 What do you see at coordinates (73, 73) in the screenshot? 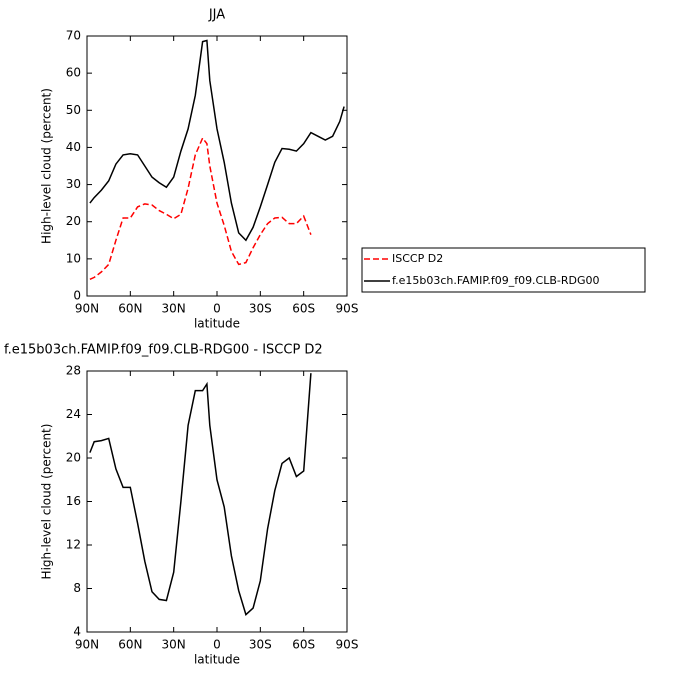
I see `y-tick-label: 60` at bounding box center [73, 73].